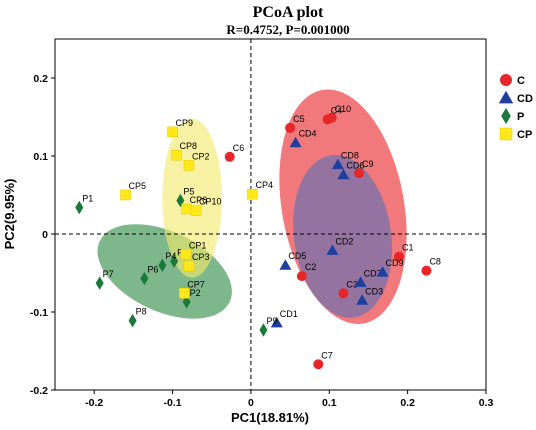 Image resolution: width=536 pixels, height=430 pixels. I want to click on point-label: CP1, so click(198, 245).